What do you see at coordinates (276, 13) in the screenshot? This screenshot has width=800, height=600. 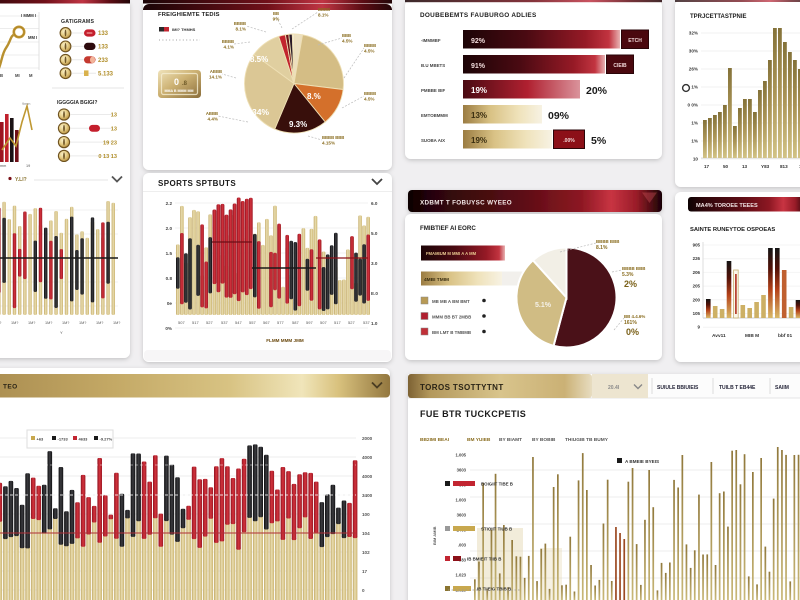 I see `svg-text: BB` at bounding box center [276, 13].